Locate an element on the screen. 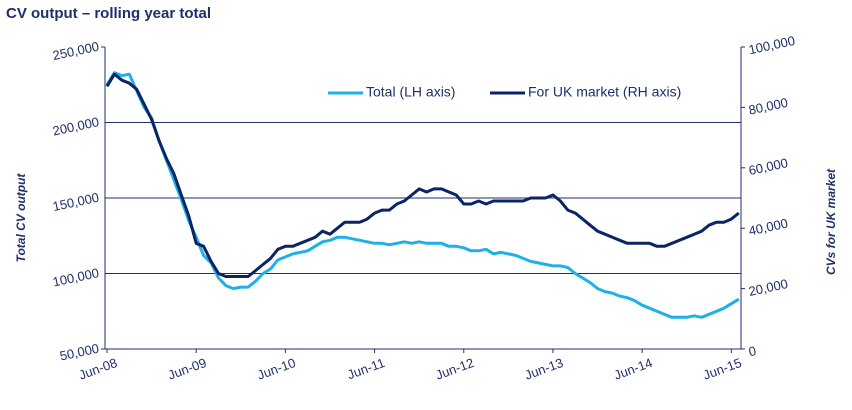 The image size is (852, 410). y2-tick-label: 100,000 is located at coordinates (771, 45).